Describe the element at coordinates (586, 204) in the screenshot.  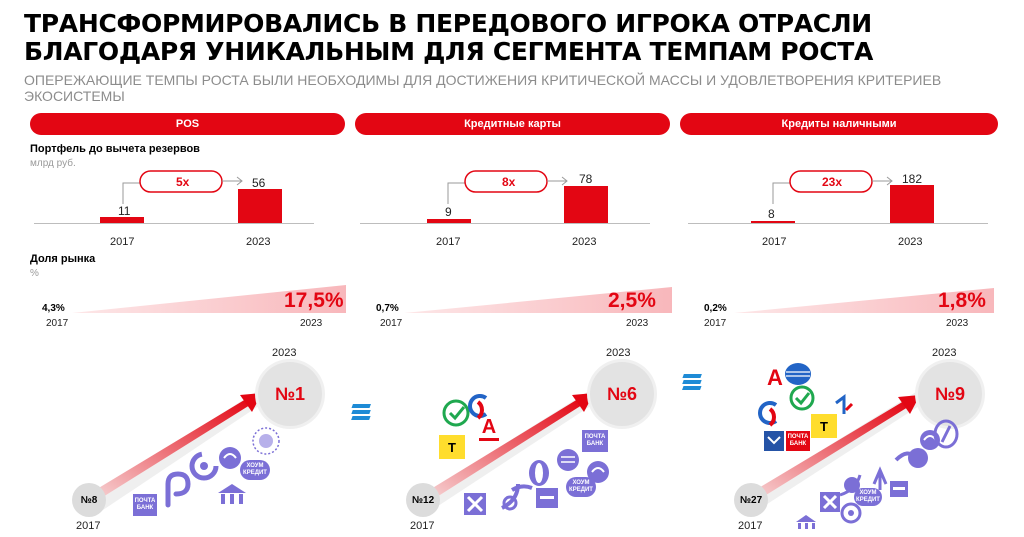
I see `bar-2023-credit-cards` at that location.